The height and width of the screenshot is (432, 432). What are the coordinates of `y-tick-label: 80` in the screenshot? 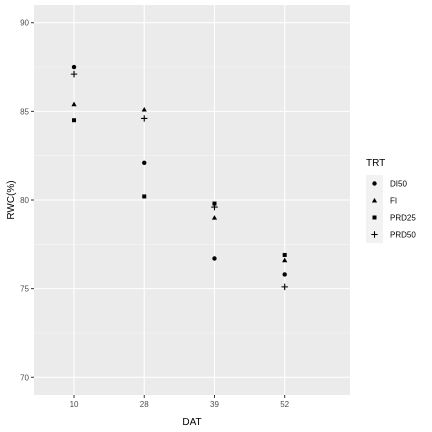 It's located at (24, 200).